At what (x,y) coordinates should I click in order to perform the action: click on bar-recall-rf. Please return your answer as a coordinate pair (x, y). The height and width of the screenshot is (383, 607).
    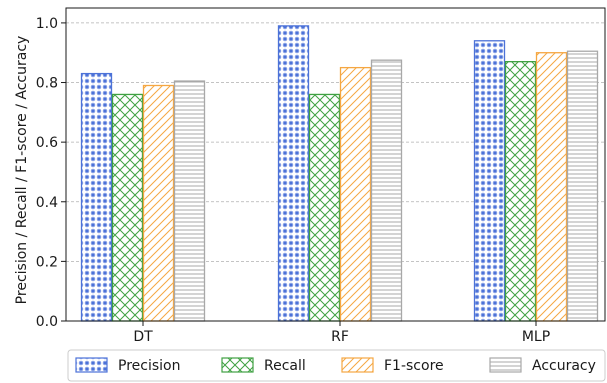
    Looking at the image, I should click on (324, 207).